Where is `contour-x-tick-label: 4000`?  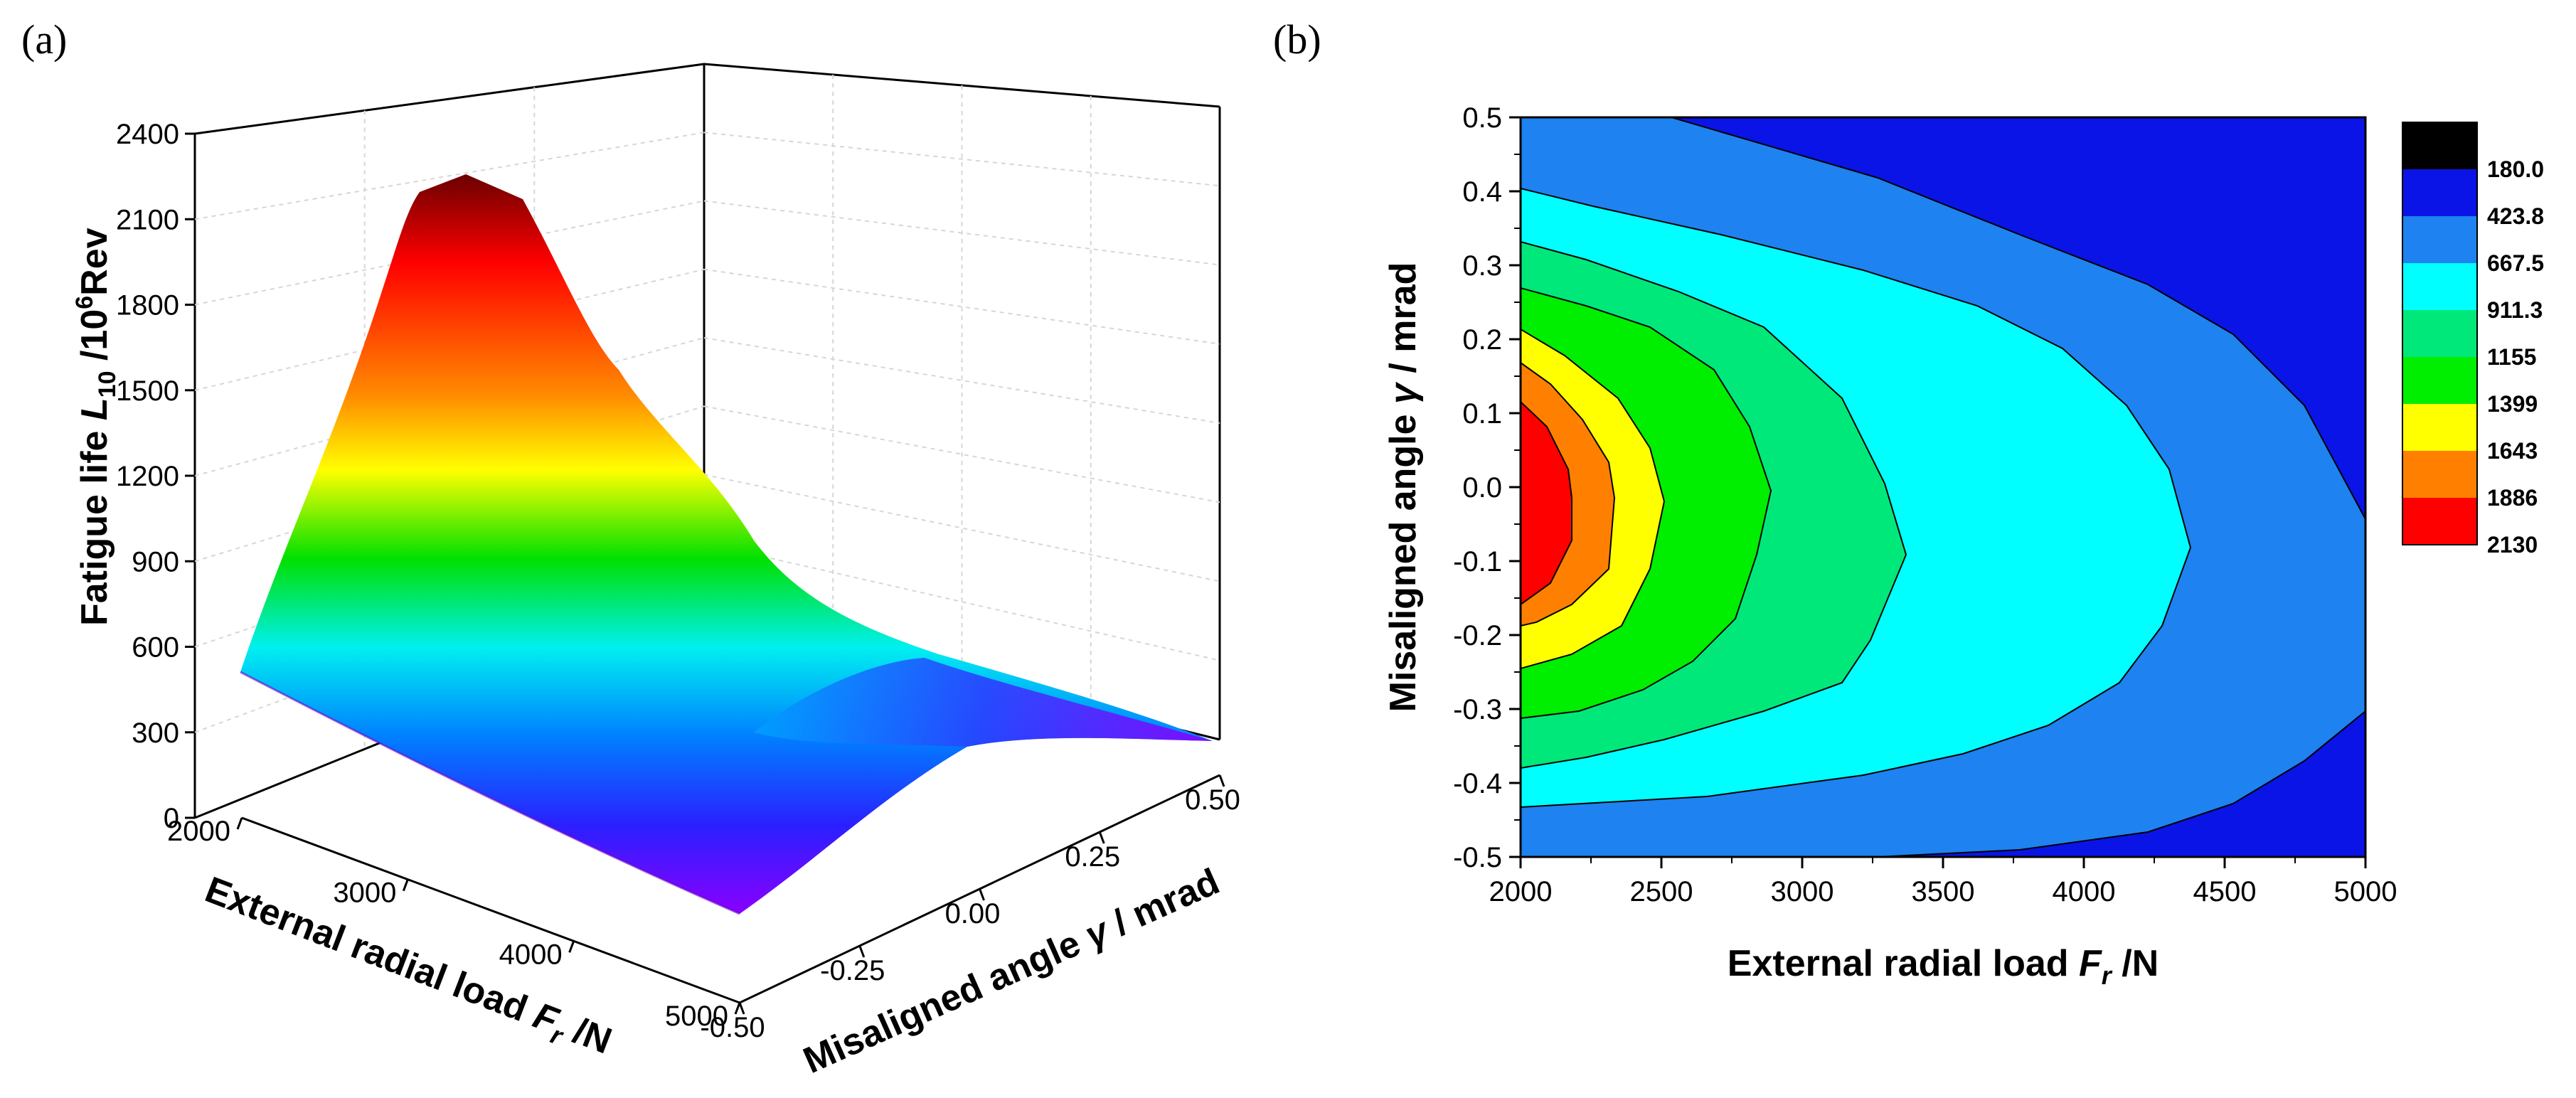
contour-x-tick-label: 4000 is located at coordinates (2084, 891).